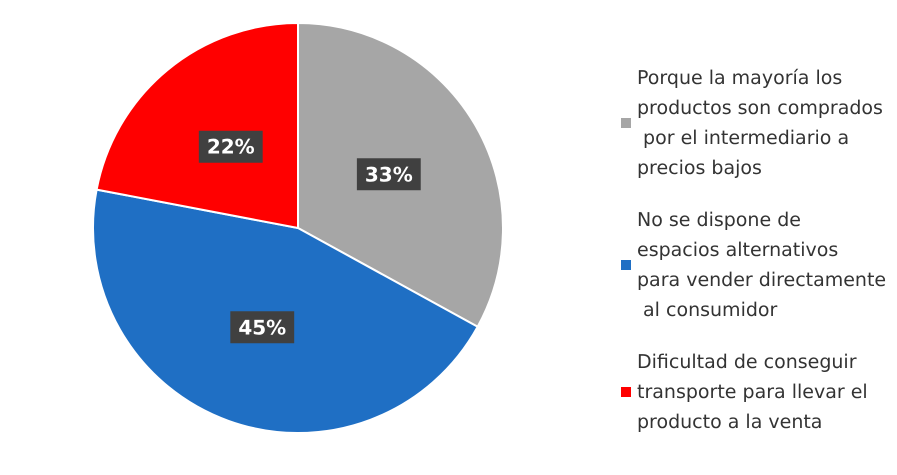 The height and width of the screenshot is (475, 897). I want to click on data-label: 45%, so click(262, 327).